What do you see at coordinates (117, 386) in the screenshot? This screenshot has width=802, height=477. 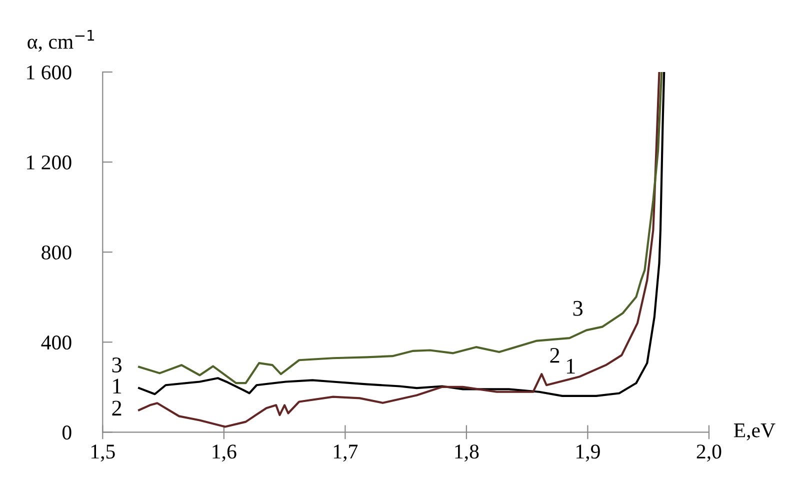 I see `series-label: 1` at bounding box center [117, 386].